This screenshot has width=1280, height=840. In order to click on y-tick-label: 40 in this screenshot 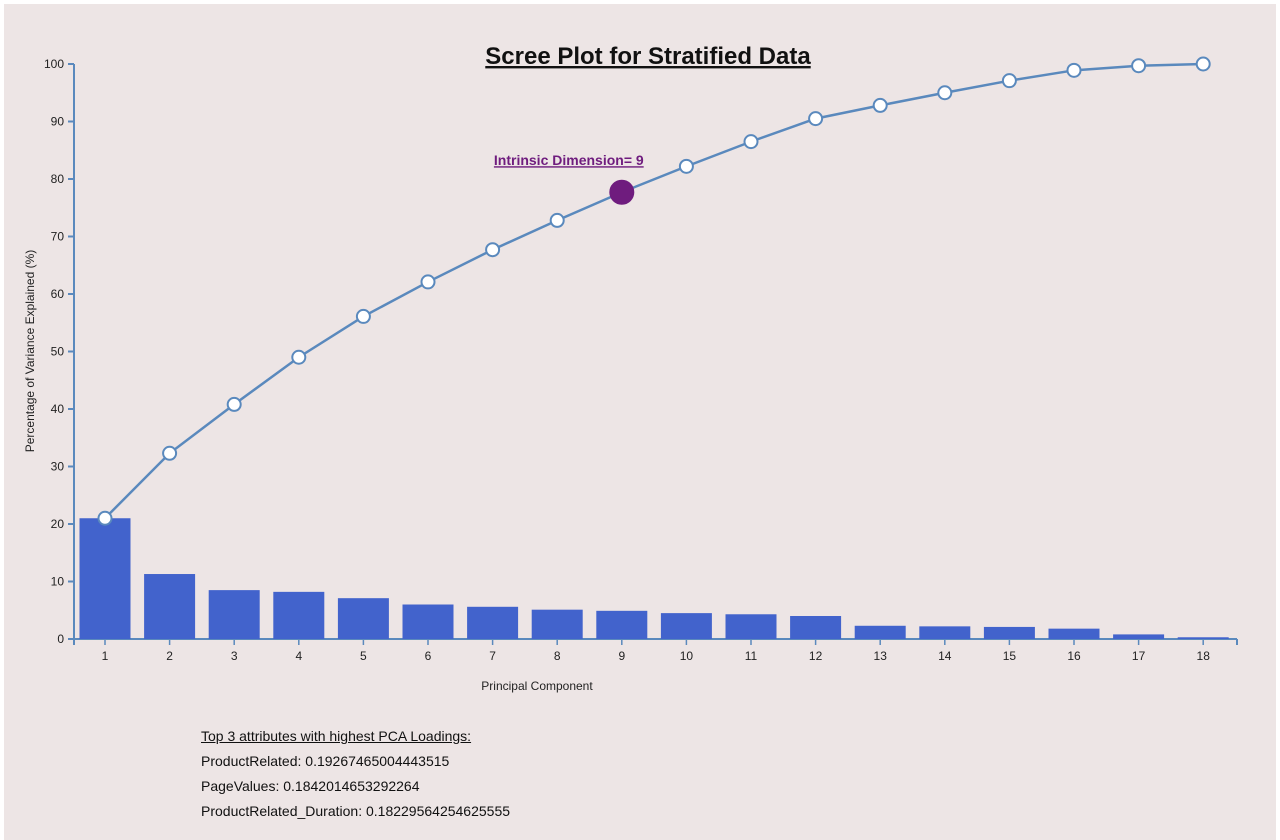, I will do `click(58, 409)`.